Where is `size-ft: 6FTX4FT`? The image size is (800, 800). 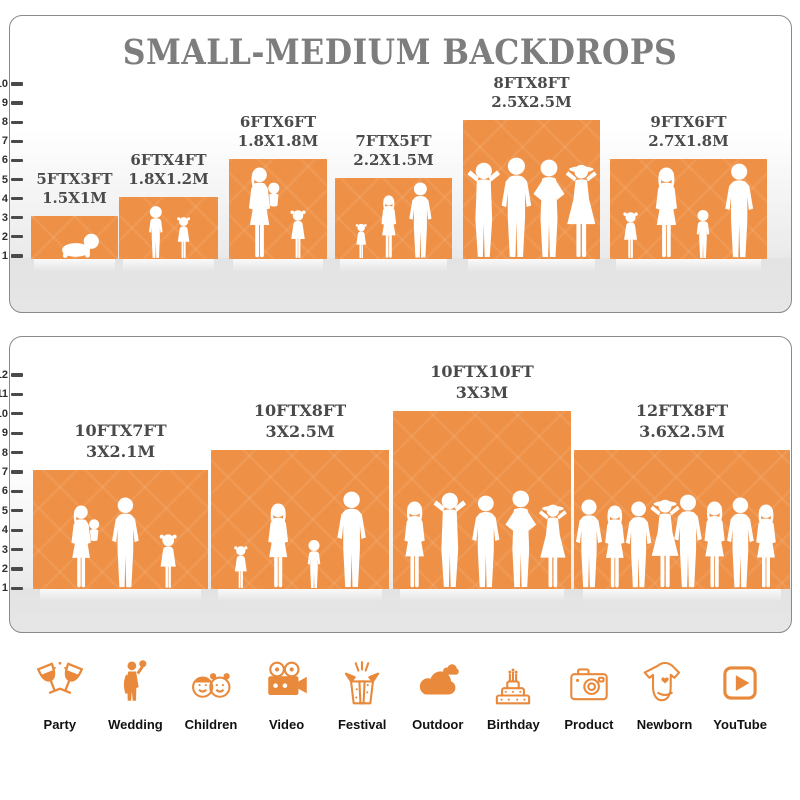
size-ft: 6FTX4FT is located at coordinates (168, 159).